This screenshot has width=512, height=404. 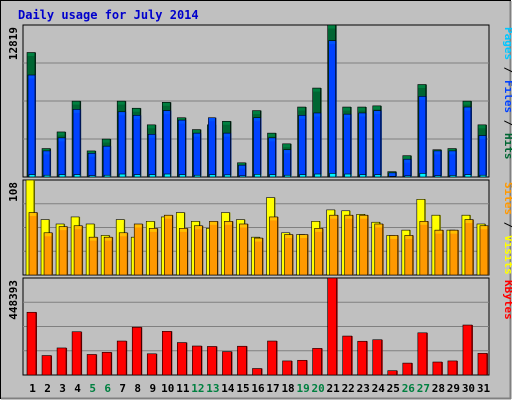 What do you see at coordinates (13, 192) in the screenshot?
I see `y-max-label-visits: 108` at bounding box center [13, 192].